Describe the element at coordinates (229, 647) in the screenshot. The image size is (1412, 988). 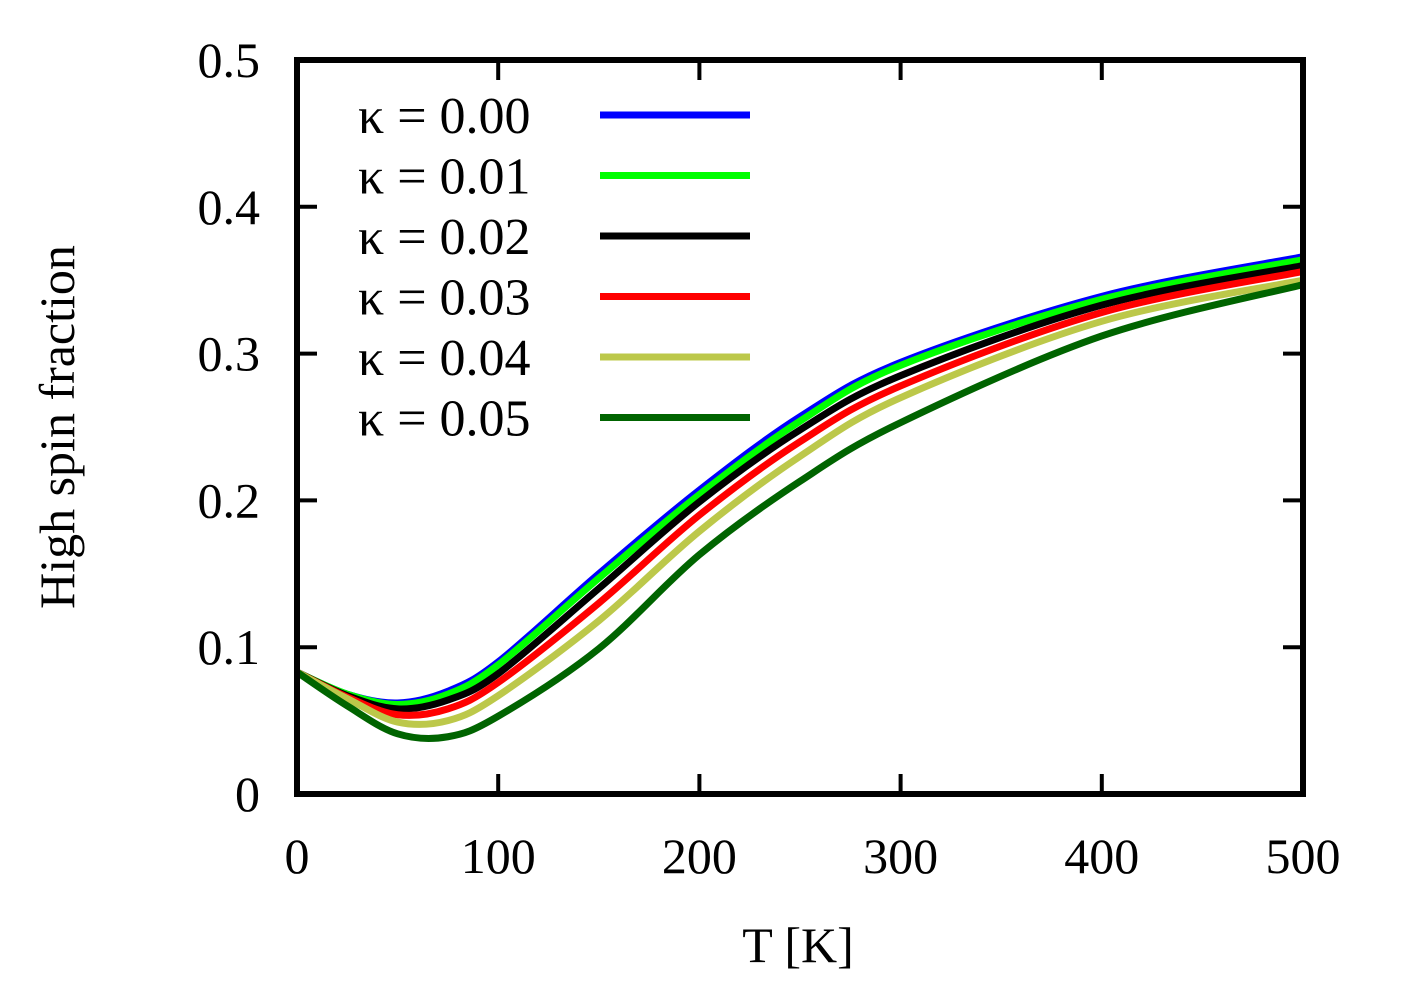
I see `y-tick-label: 0.1` at that location.